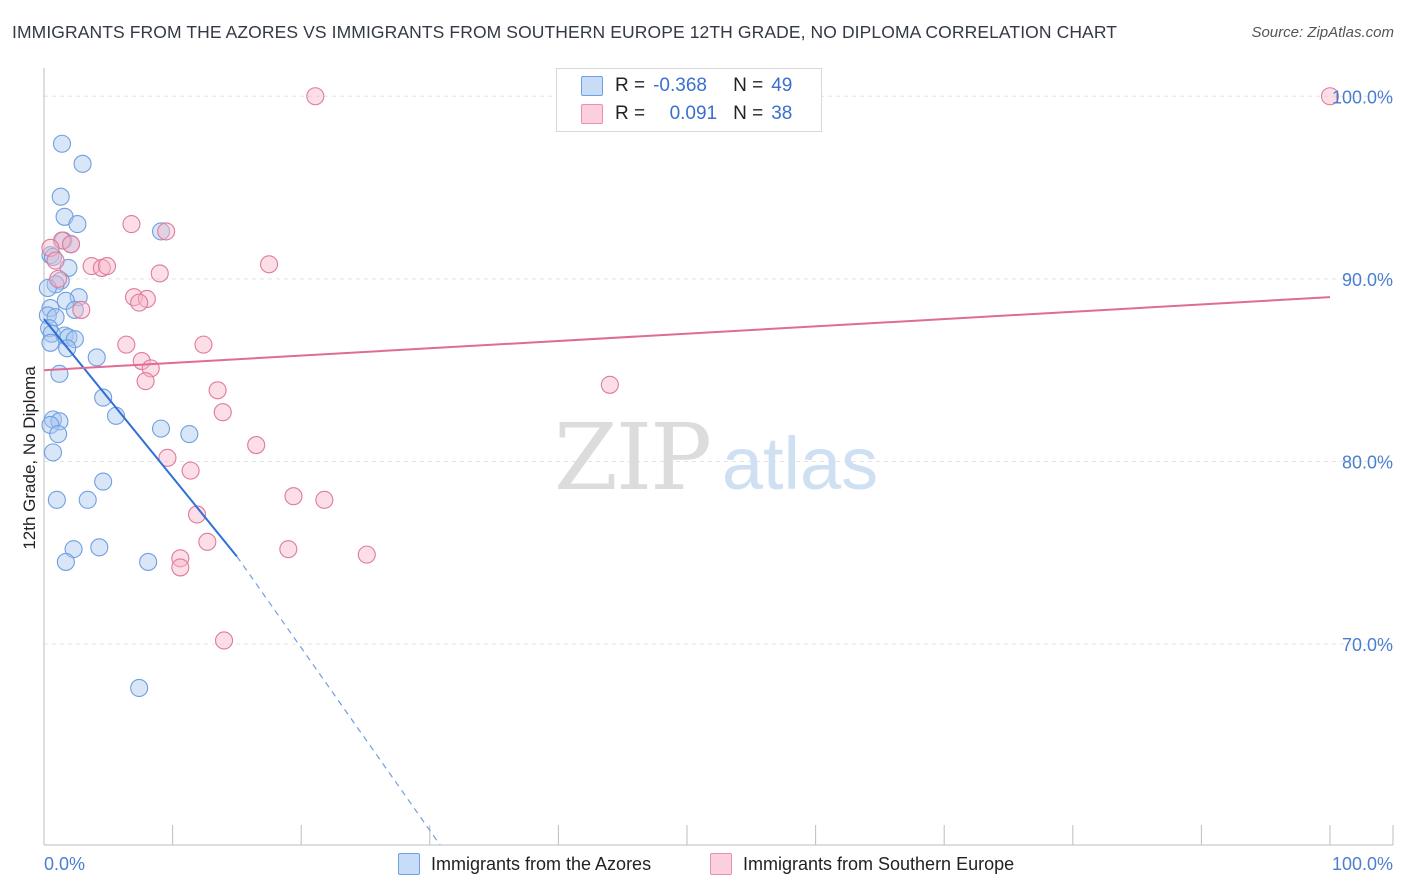  Describe the element at coordinates (687, 334) in the screenshot. I see `trend-line-southern-europe` at that location.